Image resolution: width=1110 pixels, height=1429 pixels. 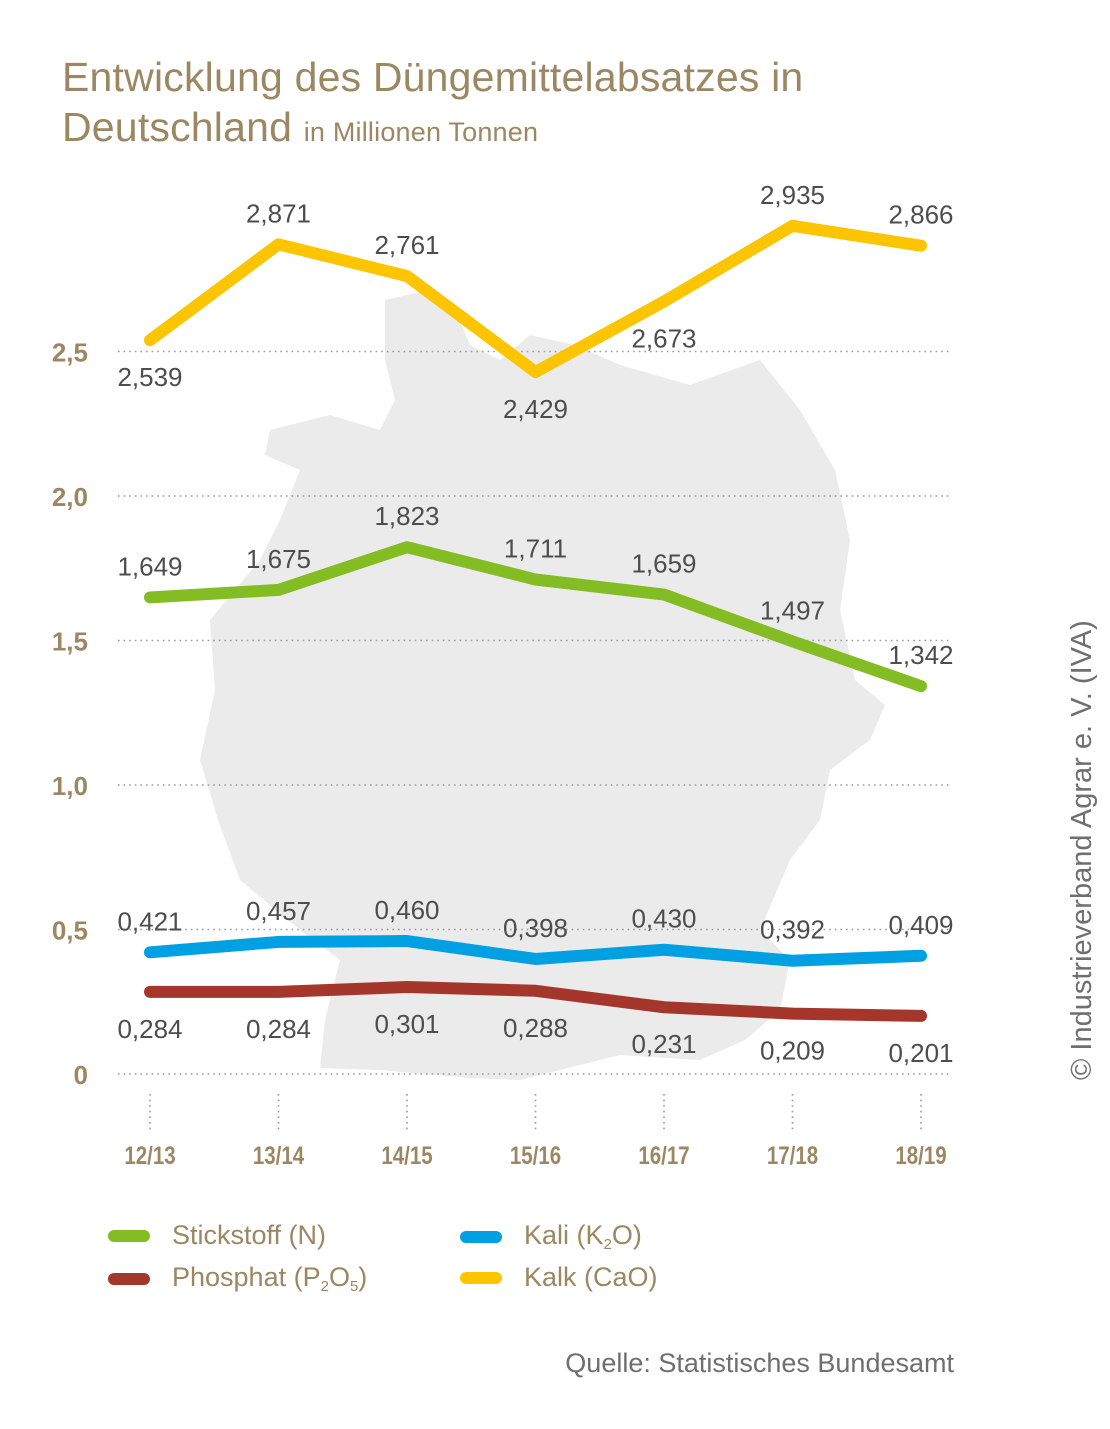 I want to click on title-line2: Deutschland, so click(x=177, y=127).